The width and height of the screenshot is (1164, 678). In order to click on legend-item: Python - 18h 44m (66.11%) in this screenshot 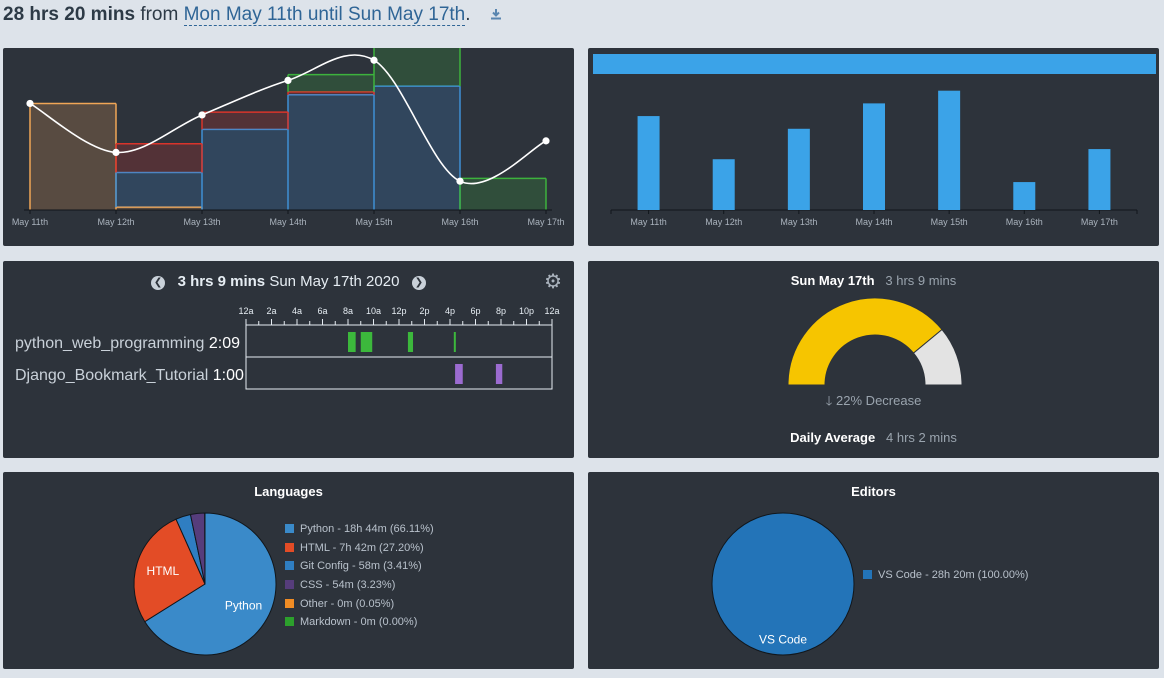, I will do `click(359, 532)`.